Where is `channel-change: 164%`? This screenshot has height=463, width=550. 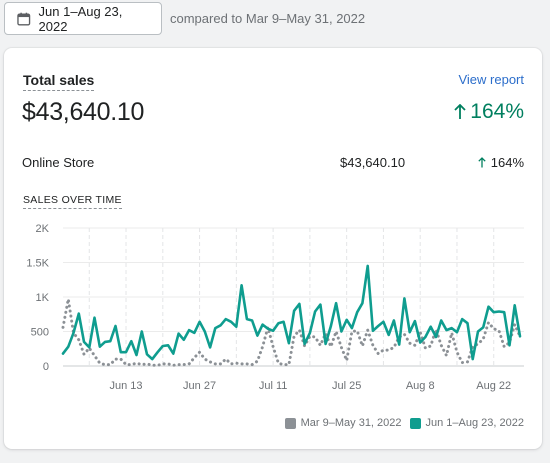
channel-change: 164% is located at coordinates (501, 162).